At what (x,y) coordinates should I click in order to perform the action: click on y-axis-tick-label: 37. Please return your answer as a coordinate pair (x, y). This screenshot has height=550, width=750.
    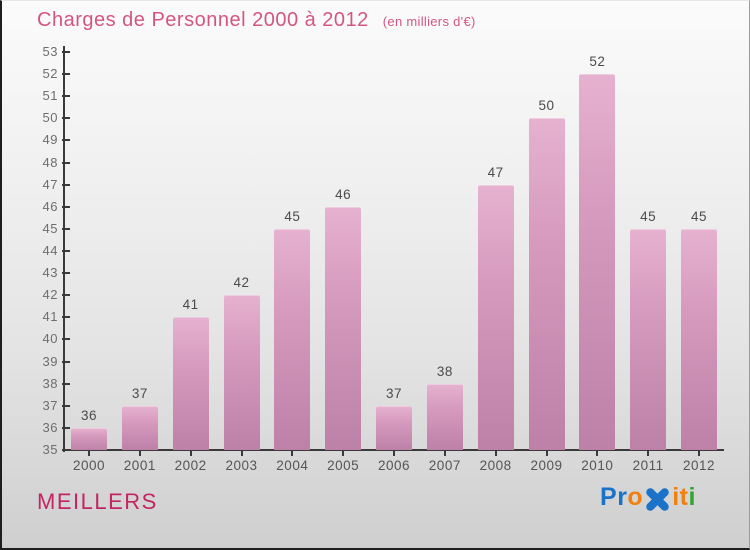
    Looking at the image, I should click on (50, 405).